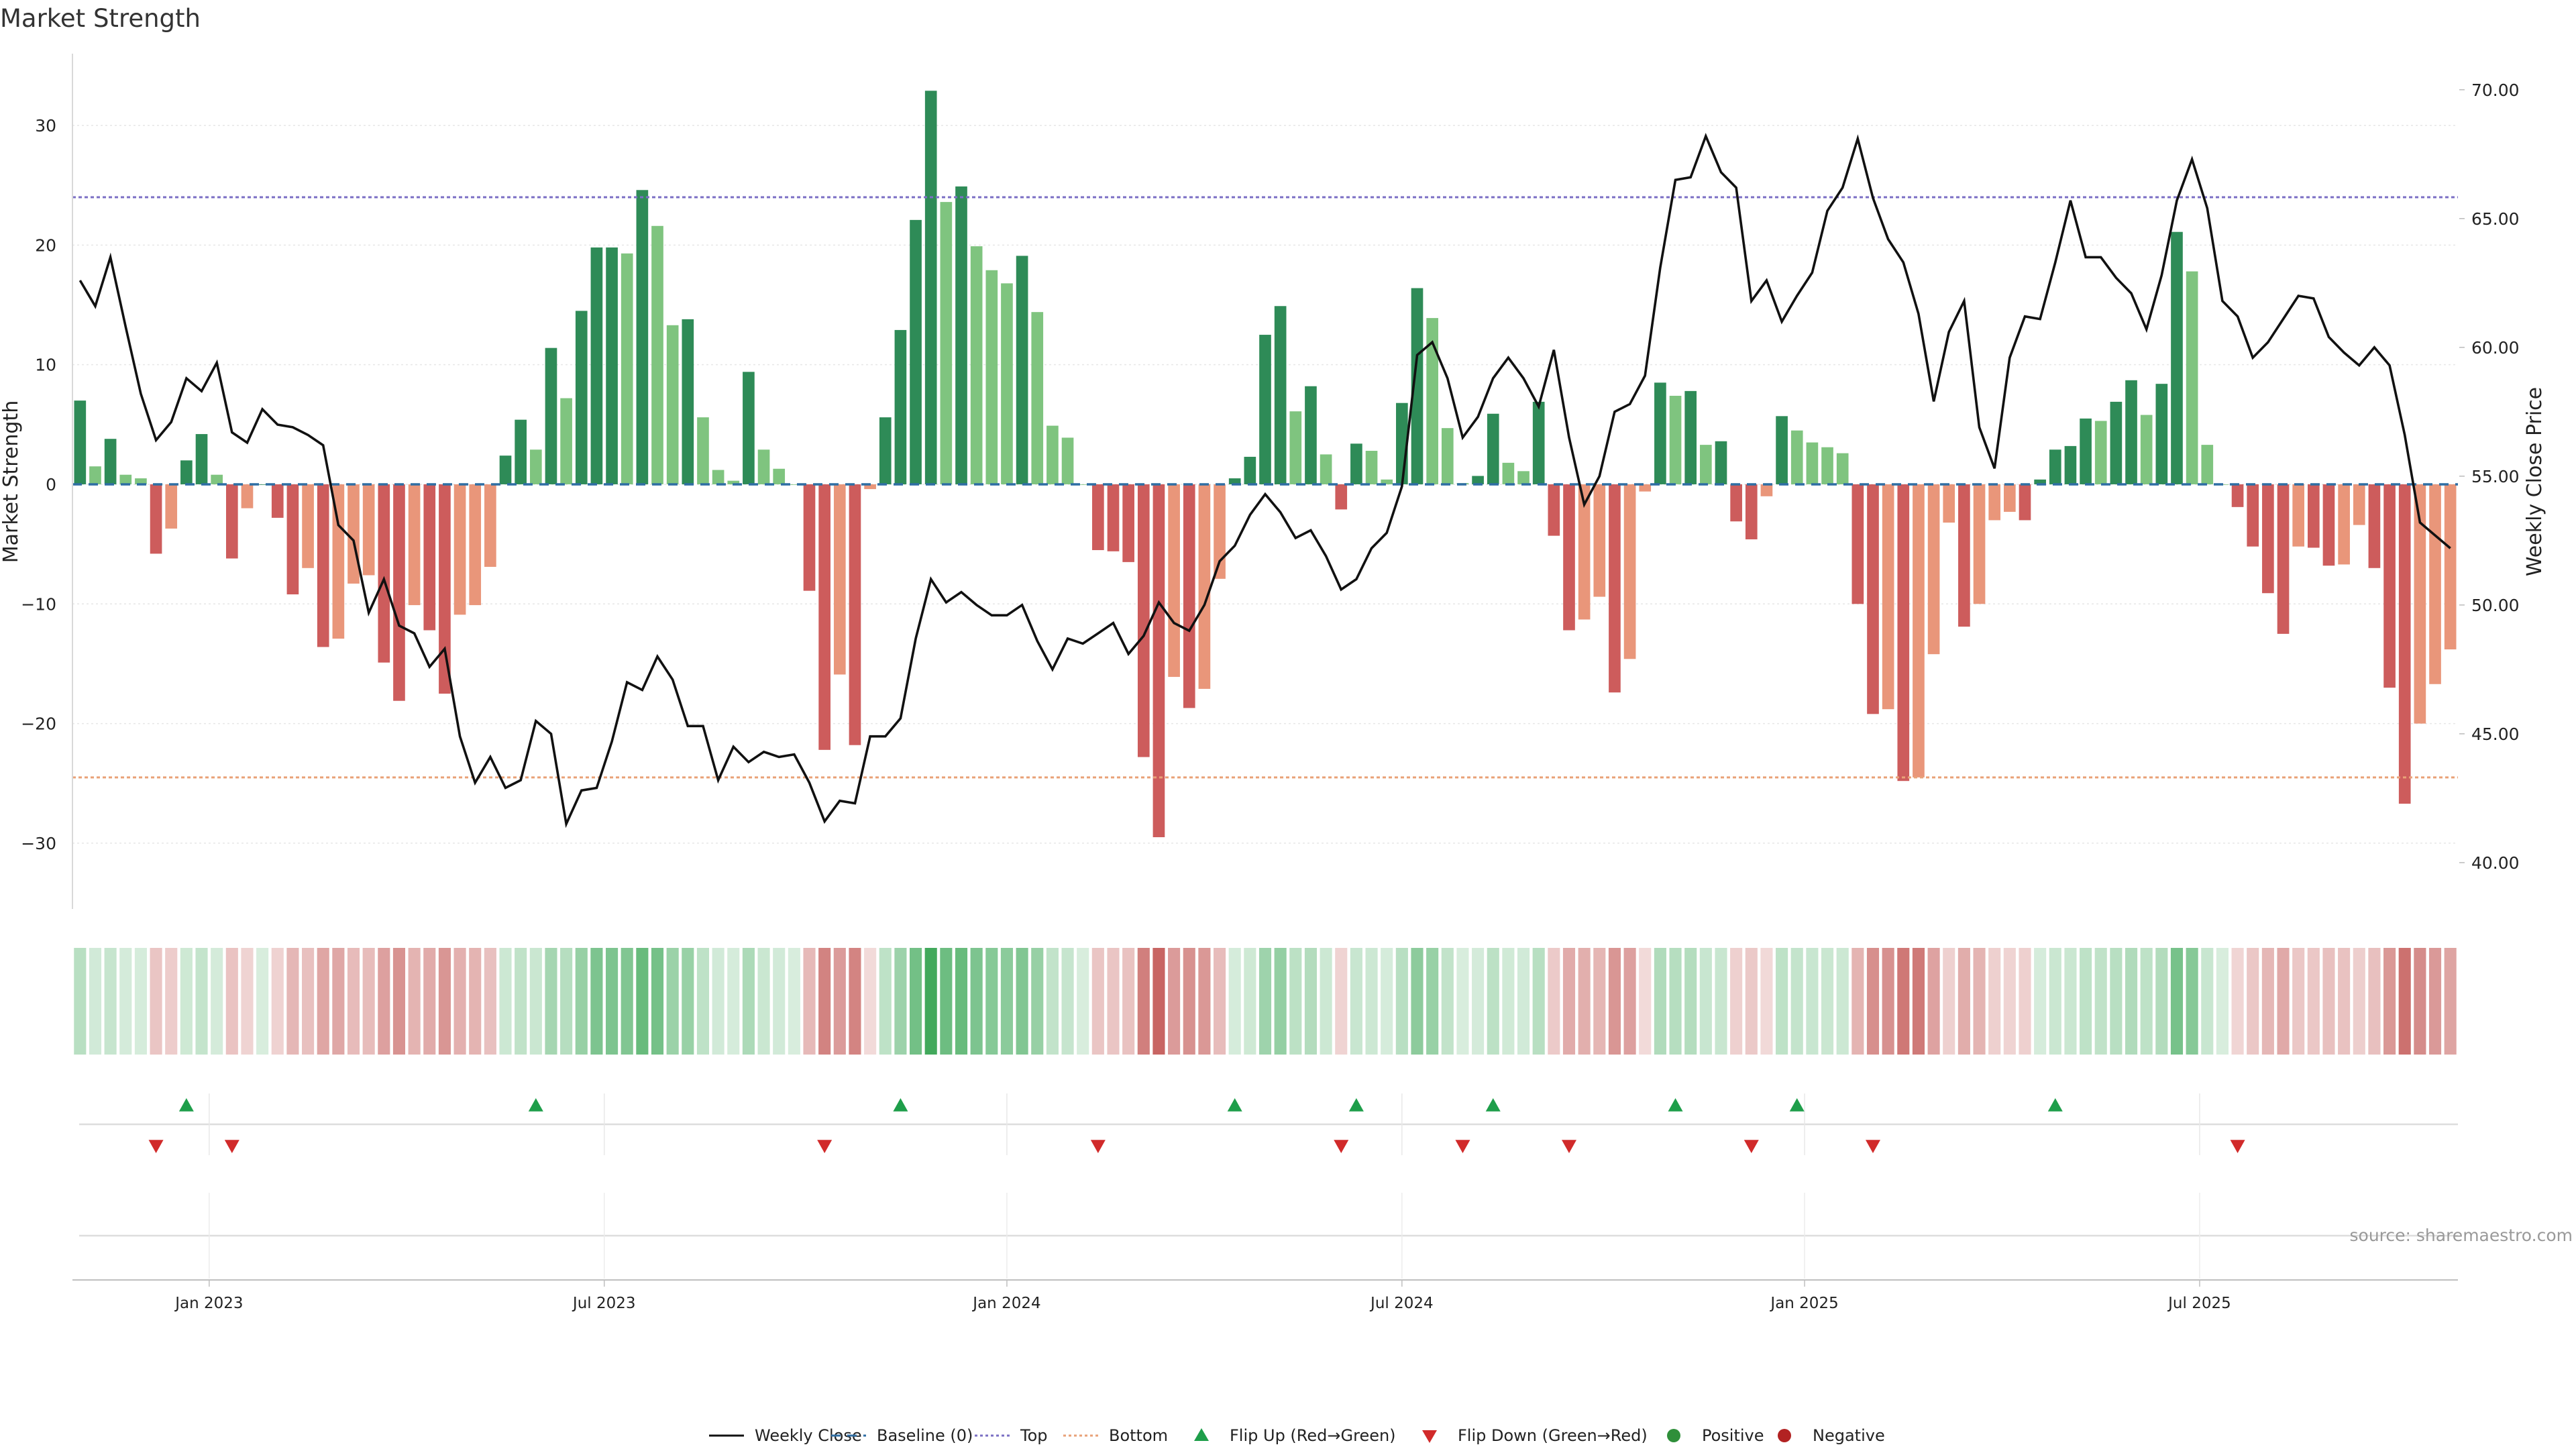  What do you see at coordinates (2495, 605) in the screenshot?
I see `right-tick-label: 50.00` at bounding box center [2495, 605].